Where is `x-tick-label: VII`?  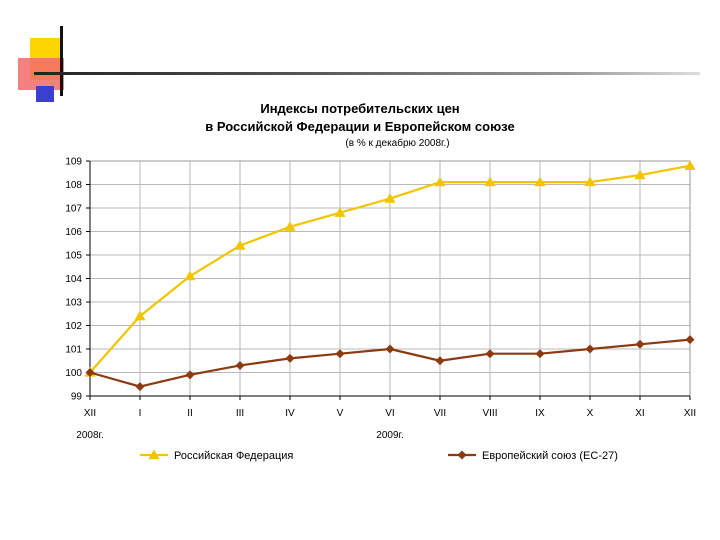 x-tick-label: VII is located at coordinates (440, 413).